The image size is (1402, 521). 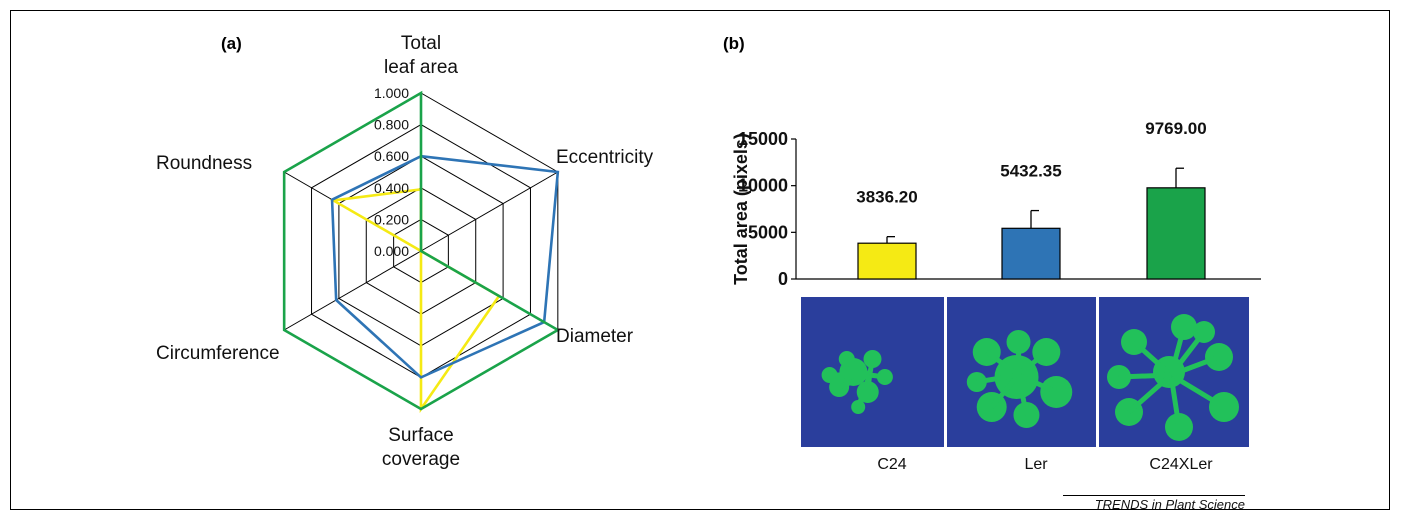 What do you see at coordinates (391, 156) in the screenshot?
I see `radar-tick-label: 0.600` at bounding box center [391, 156].